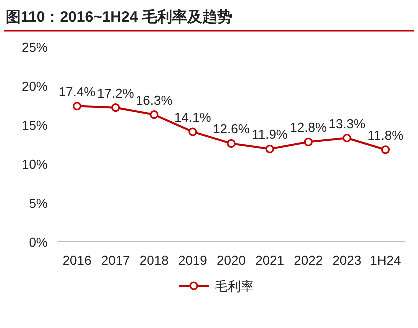 The width and height of the screenshot is (418, 328). Describe the element at coordinates (309, 260) in the screenshot. I see `x-tick-label: 2022` at that location.